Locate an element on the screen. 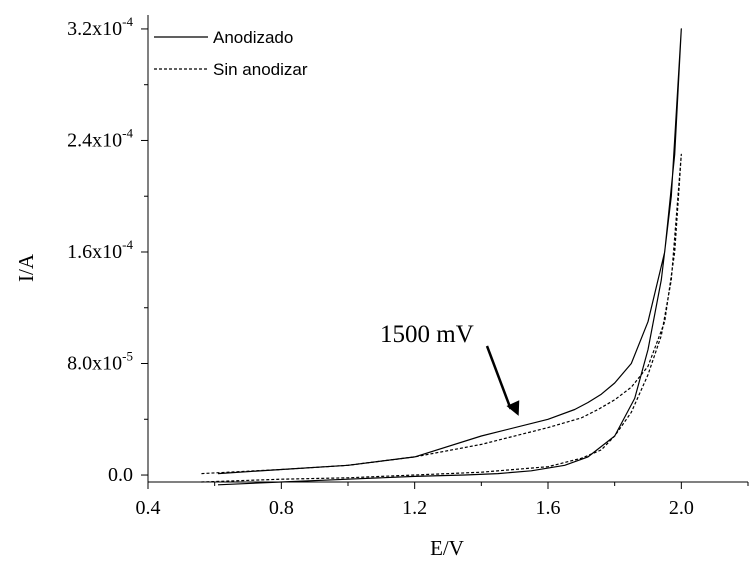  legend-label-2: Sin anodizar is located at coordinates (260, 69).